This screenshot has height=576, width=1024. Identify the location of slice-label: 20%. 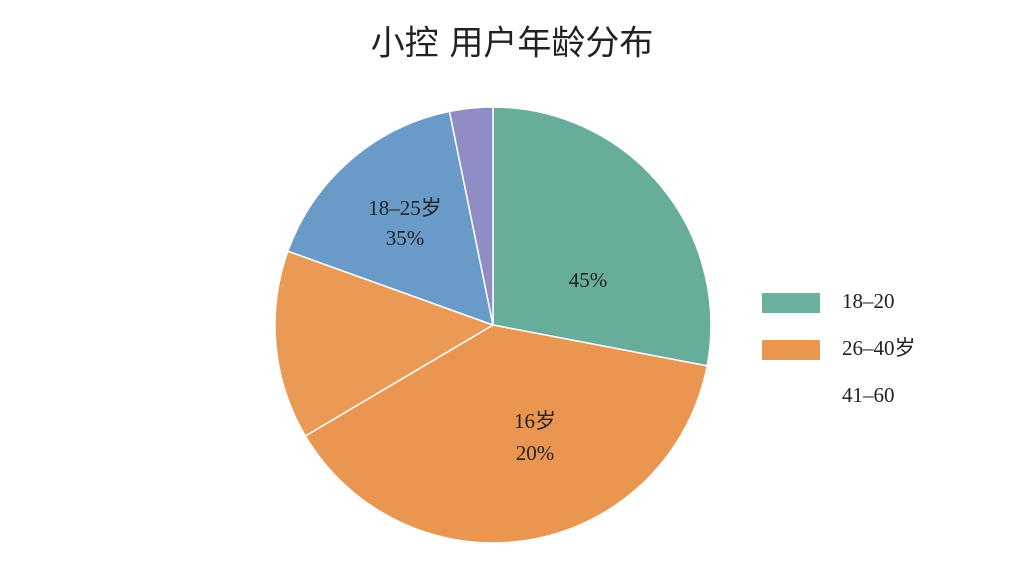
(535, 453).